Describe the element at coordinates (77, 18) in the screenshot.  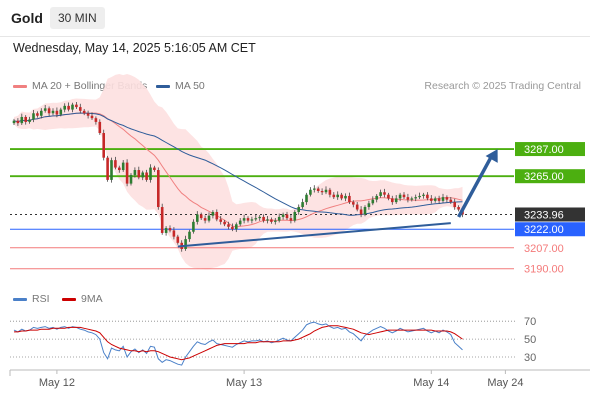
I see `timeframe-button: 30 MIN` at that location.